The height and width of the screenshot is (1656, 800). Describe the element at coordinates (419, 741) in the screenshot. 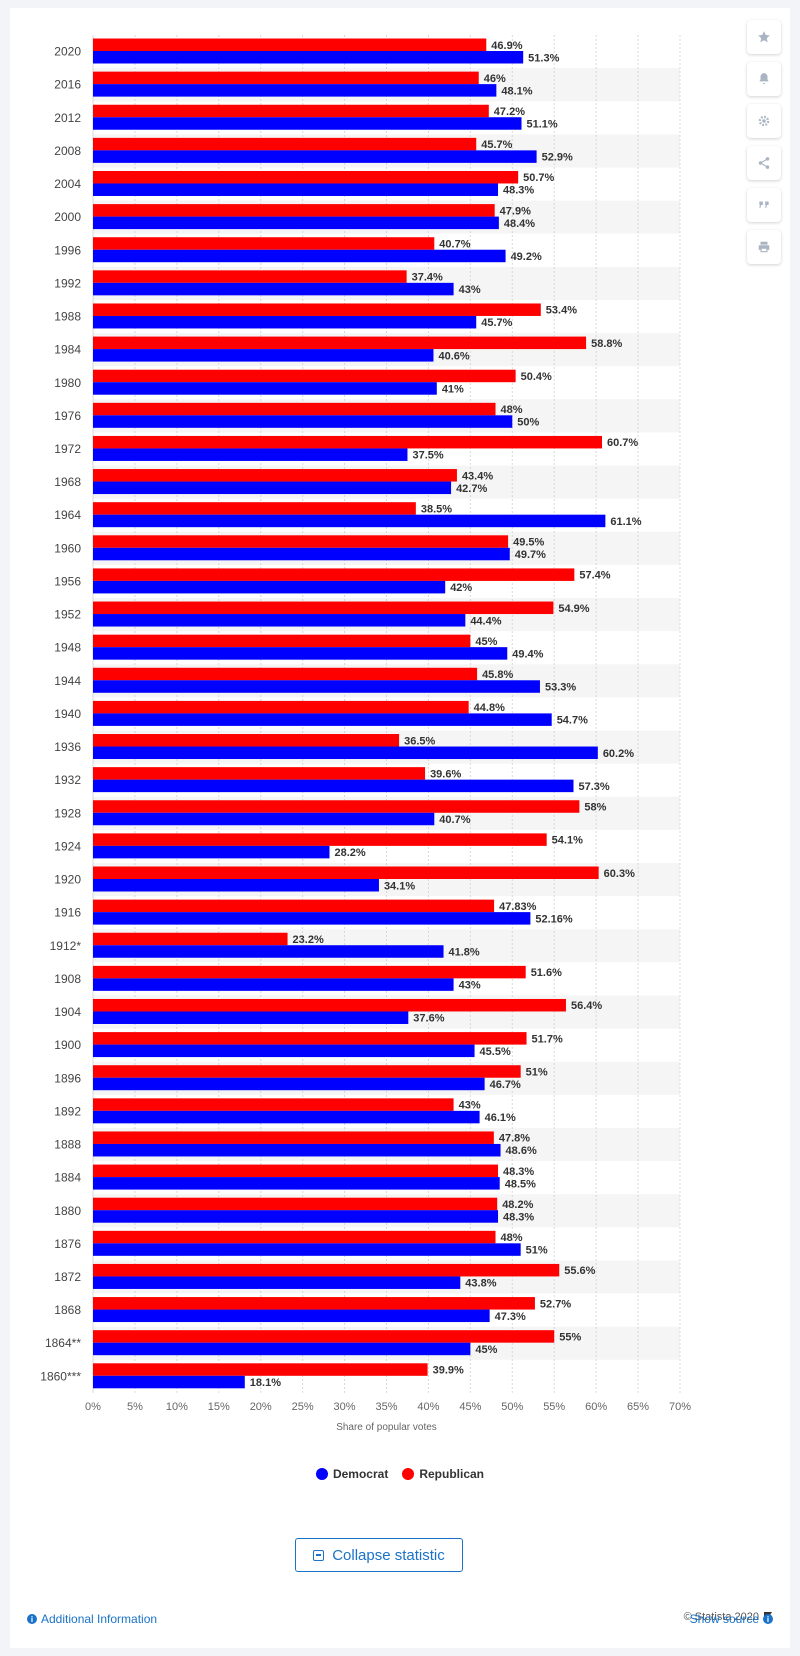

I see `republican-value-label: 36.5%` at that location.